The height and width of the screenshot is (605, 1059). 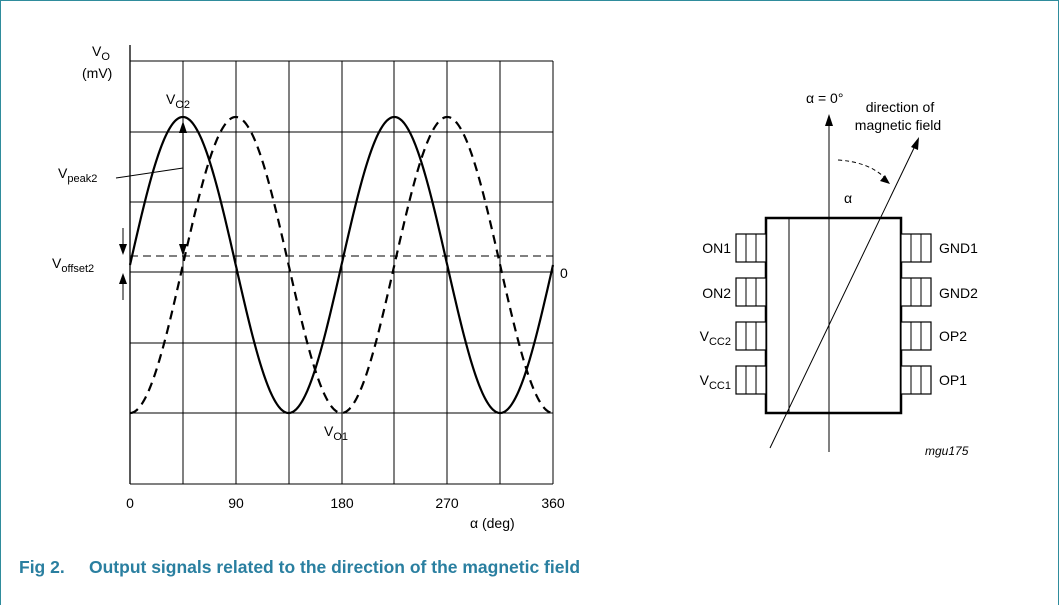 What do you see at coordinates (97, 73) in the screenshot?
I see `y-axis-unit: (mV)` at bounding box center [97, 73].